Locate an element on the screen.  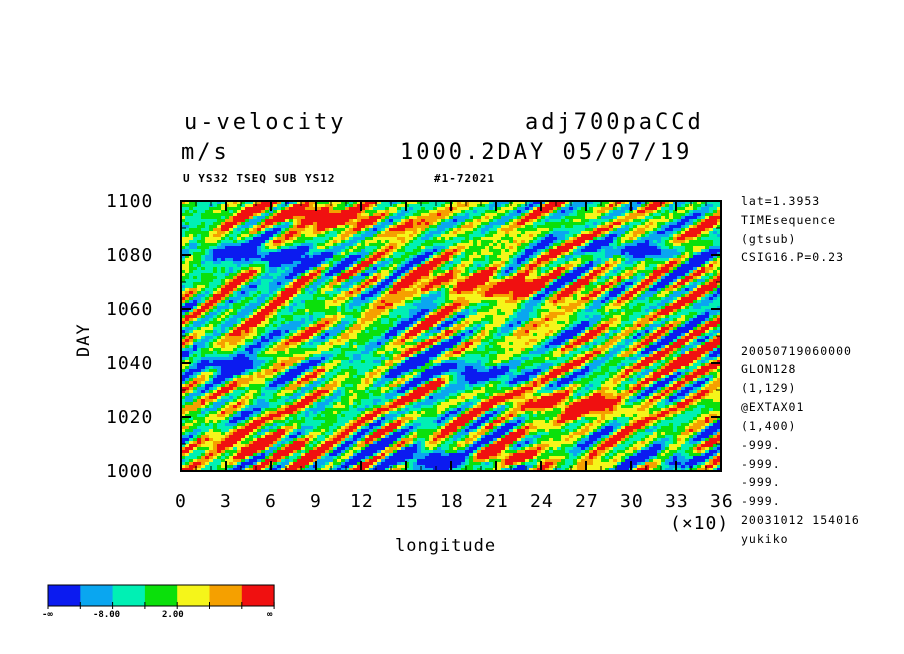
time-title: 1000.2DAY 05/07/19 is located at coordinates (546, 152).